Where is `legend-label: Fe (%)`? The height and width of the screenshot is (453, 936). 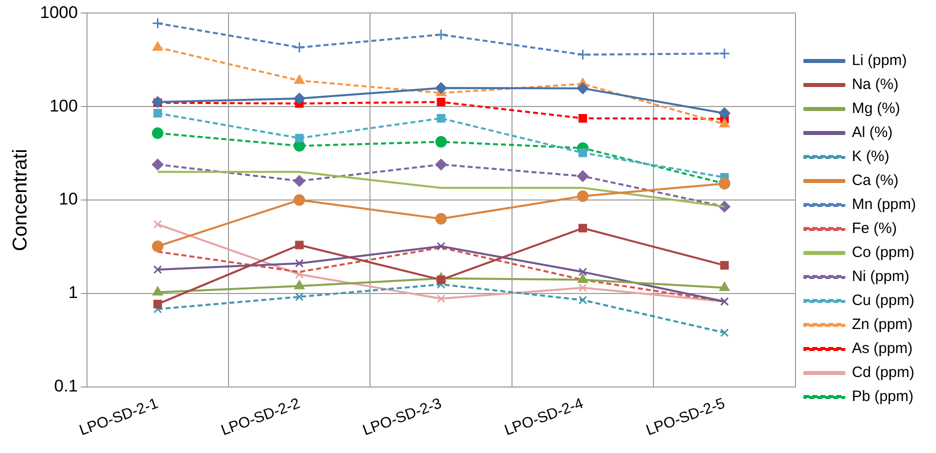 legend-label: Fe (%) is located at coordinates (874, 229).